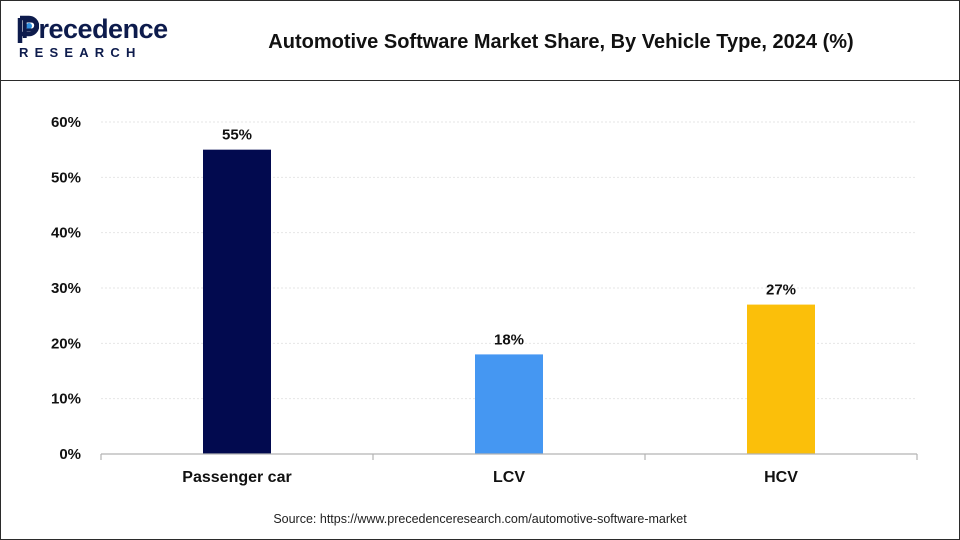 The height and width of the screenshot is (540, 960). What do you see at coordinates (236, 477) in the screenshot?
I see `x-category-label: Passenger car` at bounding box center [236, 477].